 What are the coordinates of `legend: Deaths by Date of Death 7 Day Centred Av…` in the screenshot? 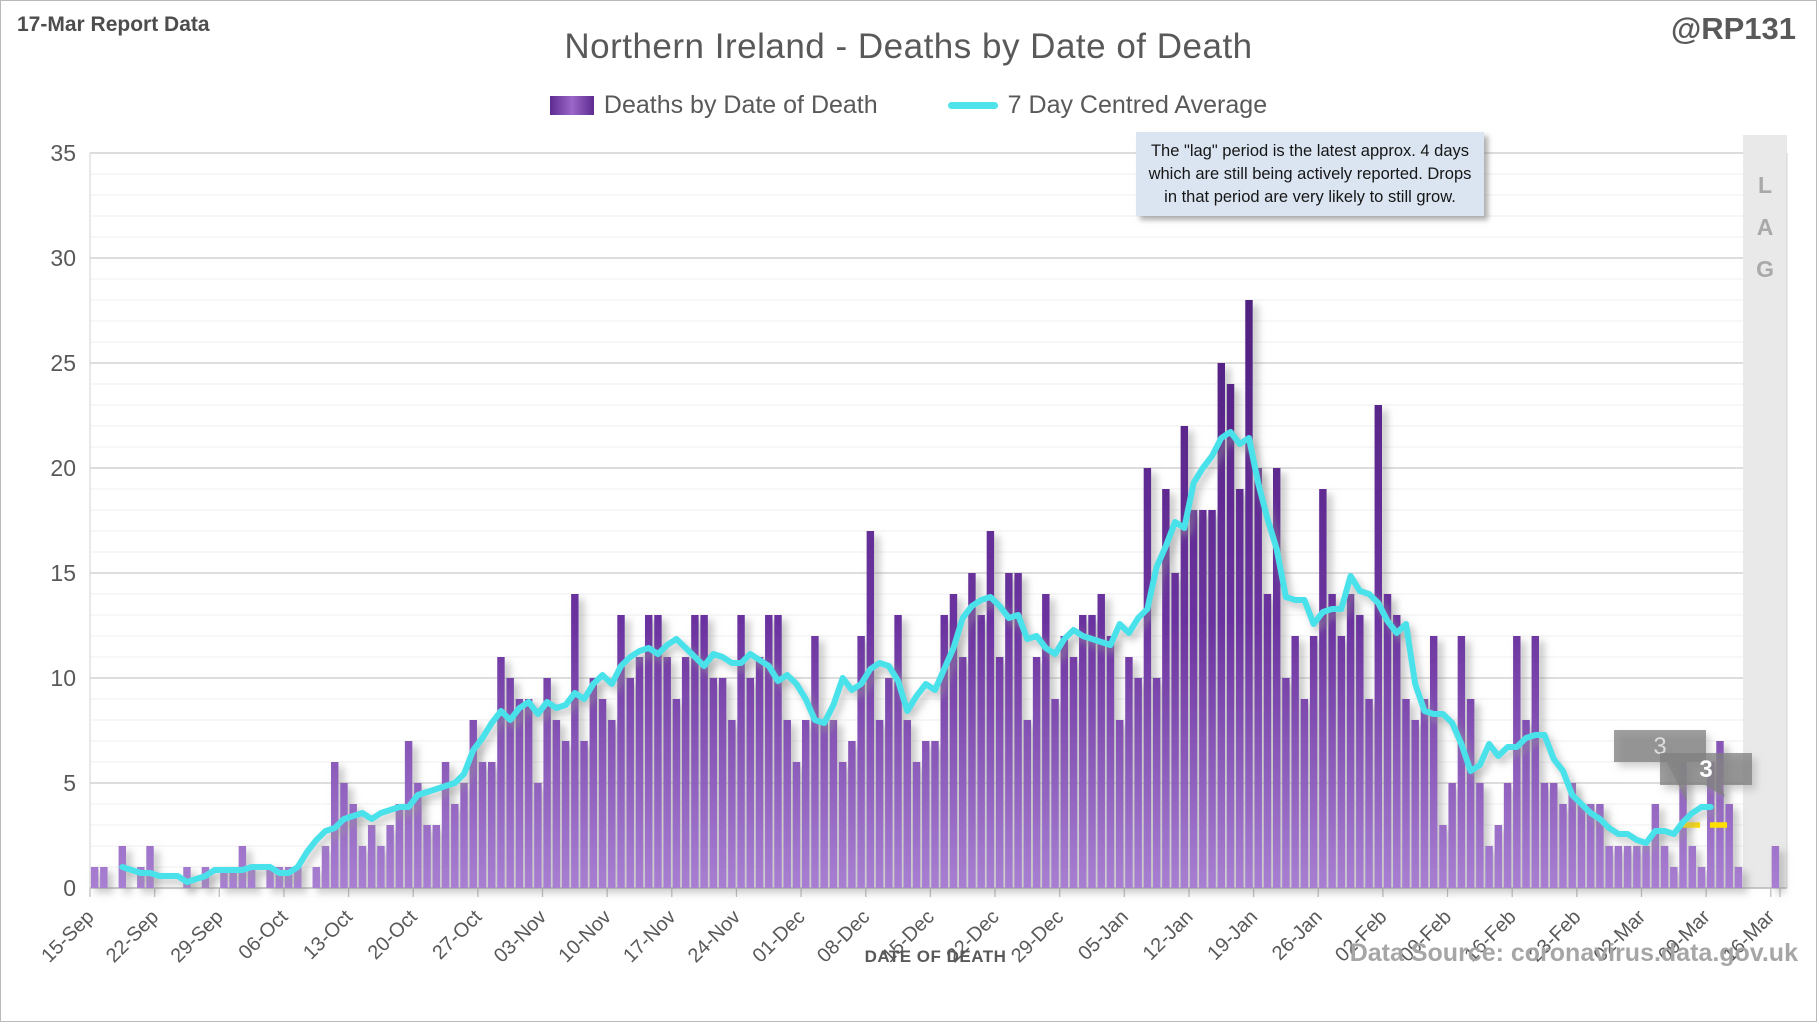 It's located at (908, 105).